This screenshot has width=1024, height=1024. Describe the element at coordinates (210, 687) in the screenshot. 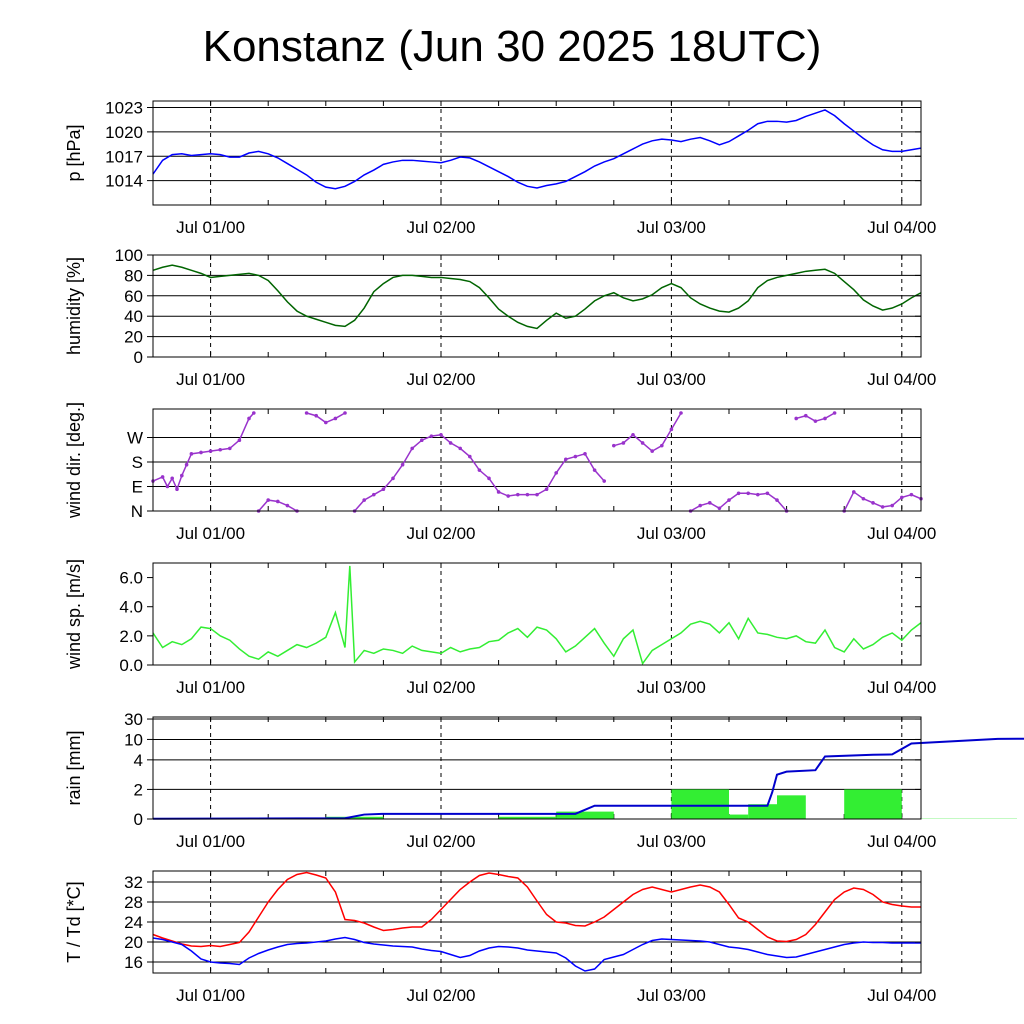

I see `x-tick-label-wind_speed-0: Jul 01/00` at that location.